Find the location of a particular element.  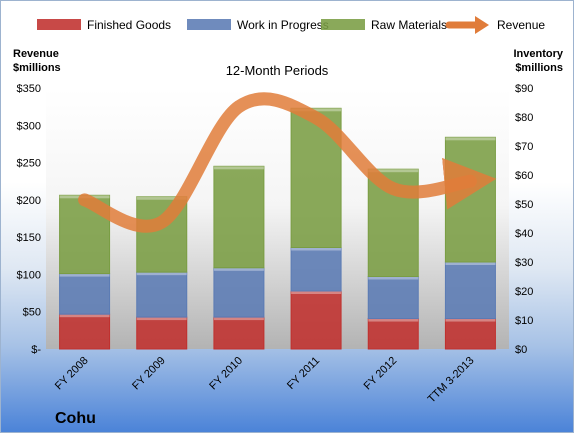

legend-swatch-work-in-progress is located at coordinates (209, 24).